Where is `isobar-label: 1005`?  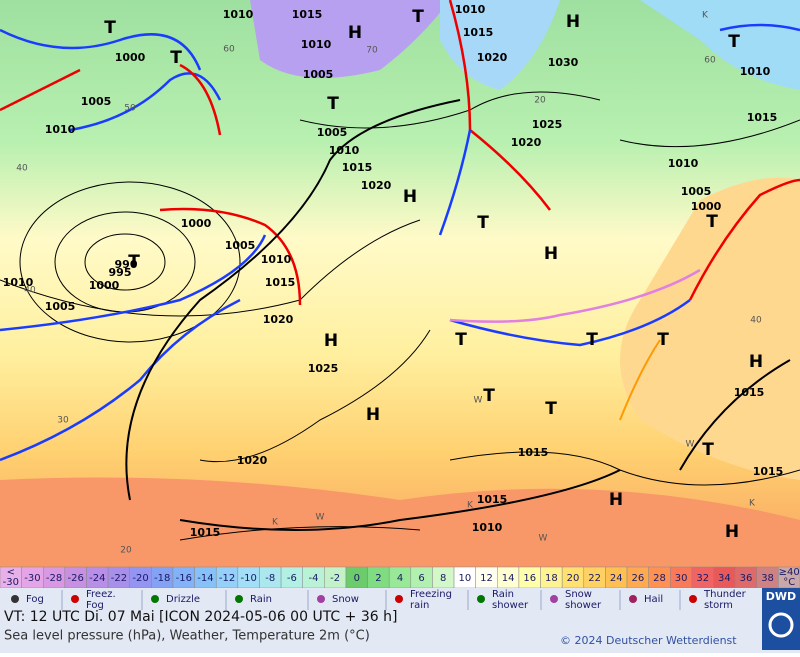
isobar-label: 1005 is located at coordinates (318, 74).